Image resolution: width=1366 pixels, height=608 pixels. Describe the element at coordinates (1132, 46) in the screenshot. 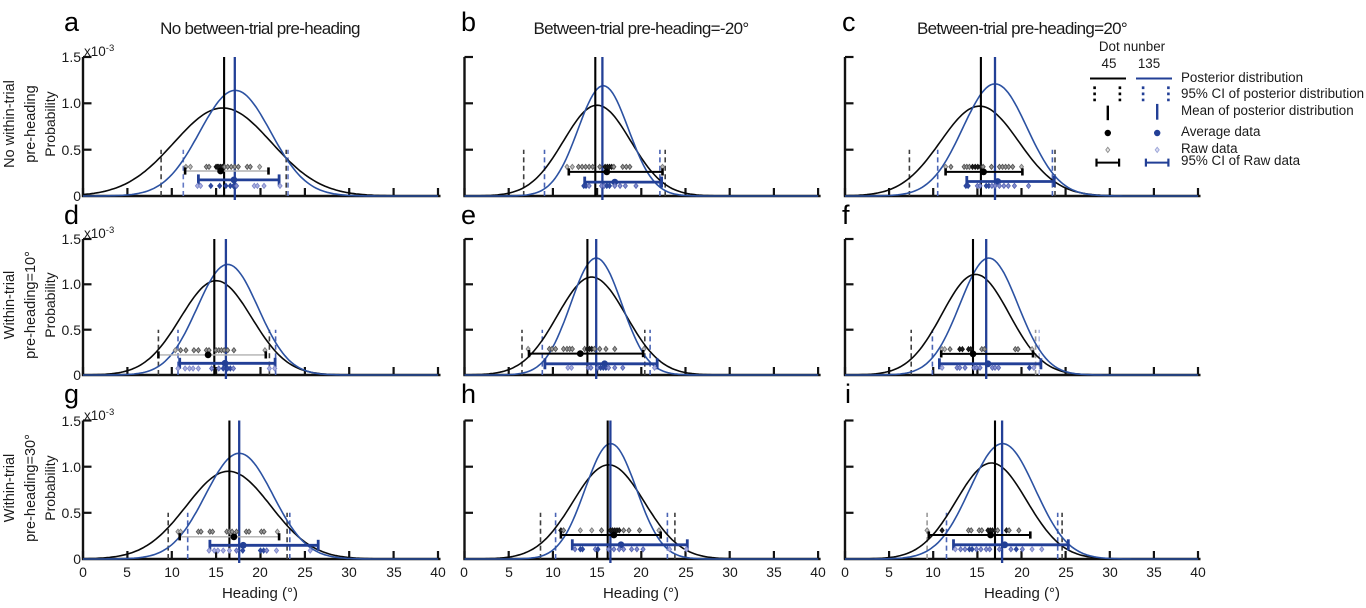

I see `svg-text: Dot nunber` at that location.